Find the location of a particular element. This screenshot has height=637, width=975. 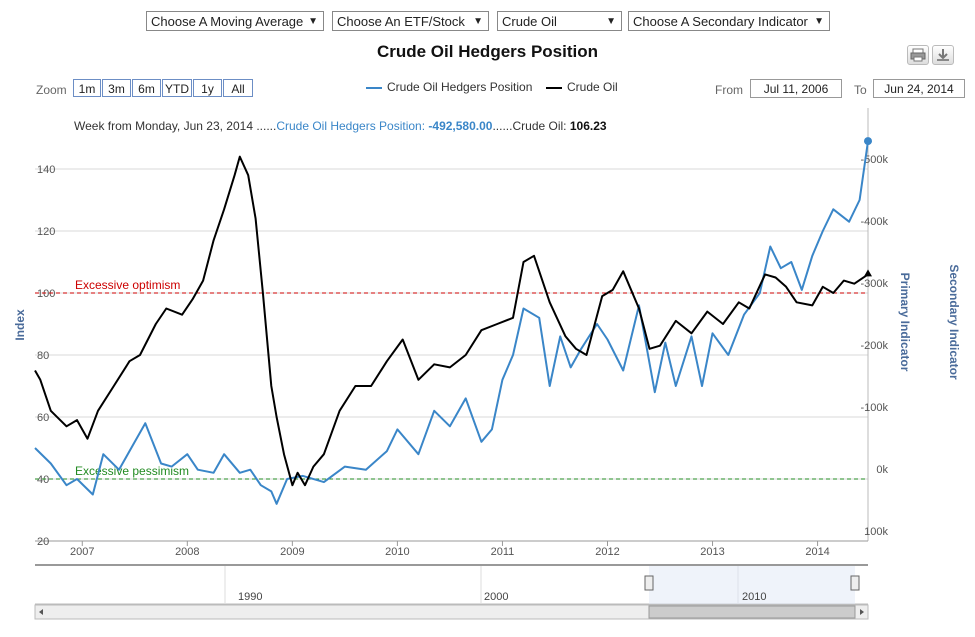

printer-icon is located at coordinates (918, 55).